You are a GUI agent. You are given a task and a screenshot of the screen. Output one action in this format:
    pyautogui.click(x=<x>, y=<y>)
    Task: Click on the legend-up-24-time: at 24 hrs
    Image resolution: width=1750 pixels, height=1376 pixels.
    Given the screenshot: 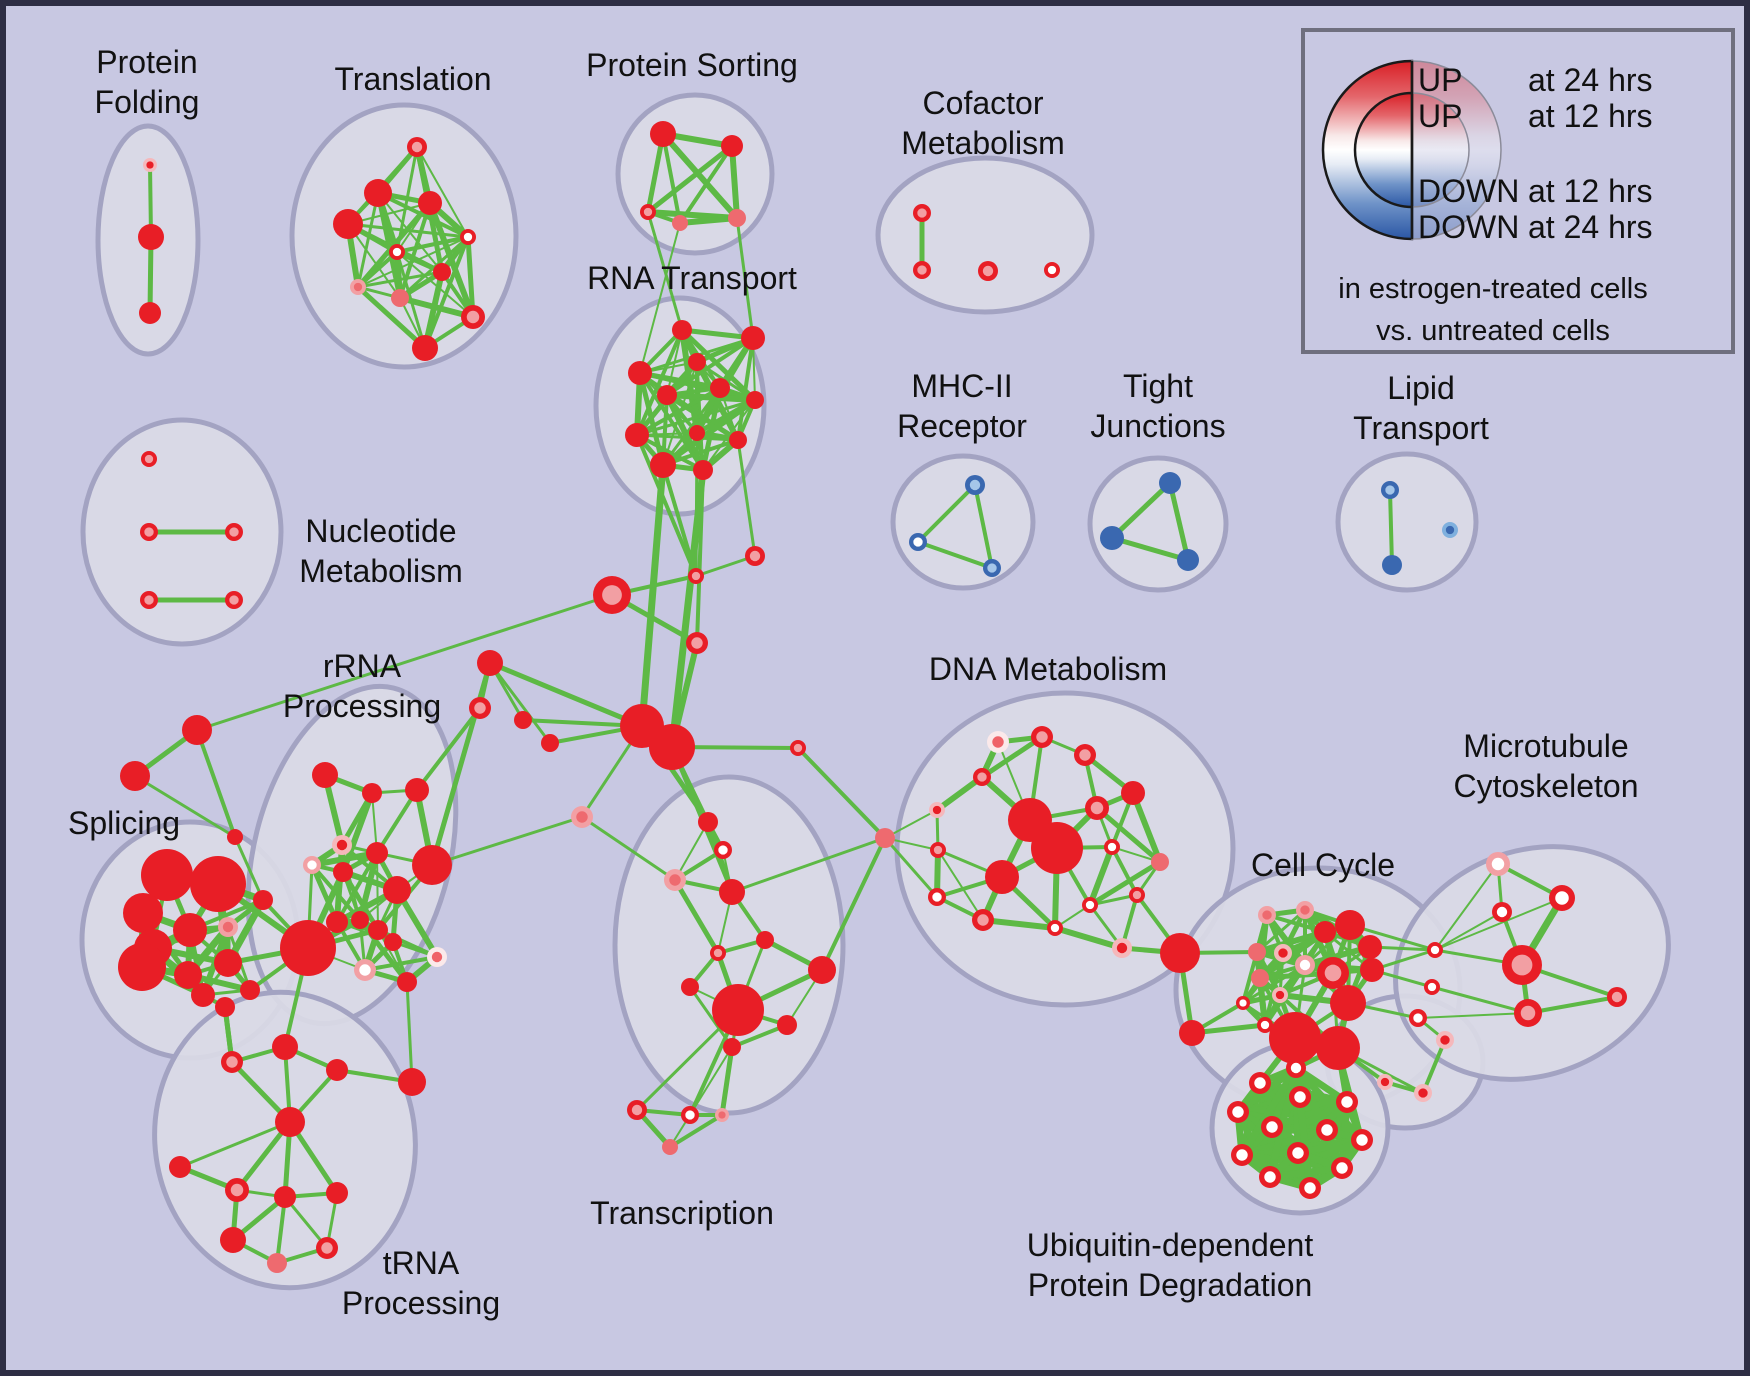 What is the action you would take?
    pyautogui.click(x=1590, y=80)
    